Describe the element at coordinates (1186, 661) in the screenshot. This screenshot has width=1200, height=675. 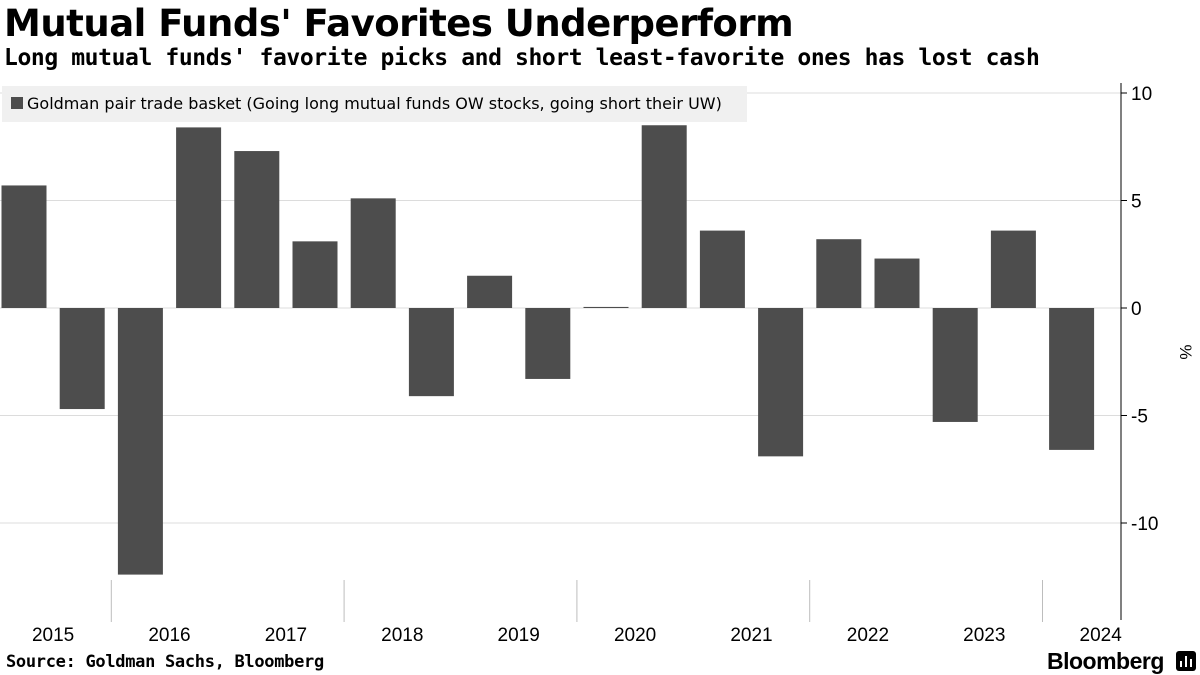
I see `bar-chart-icon` at that location.